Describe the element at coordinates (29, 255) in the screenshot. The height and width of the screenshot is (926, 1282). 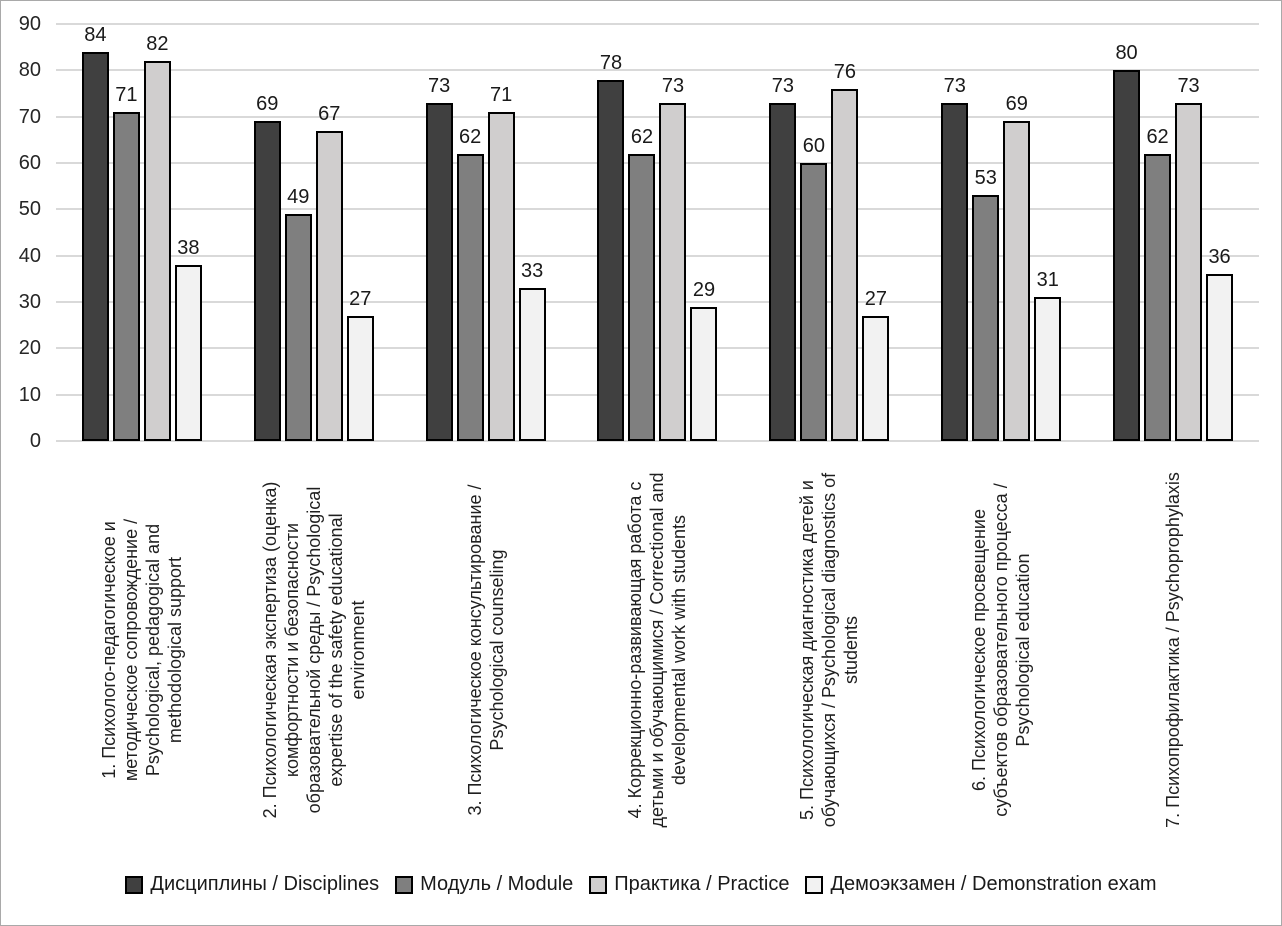
I see `y-tick-label: 40` at that location.